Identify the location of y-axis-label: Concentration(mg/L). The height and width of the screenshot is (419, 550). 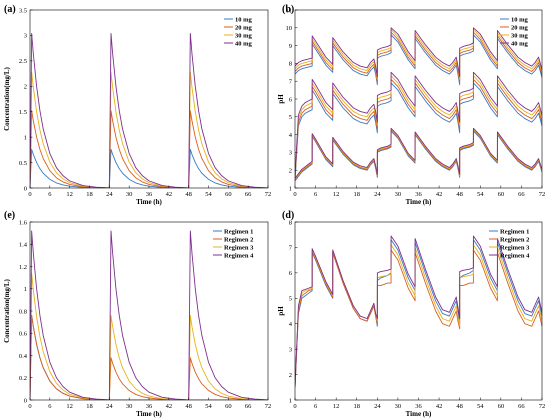
(7, 98).